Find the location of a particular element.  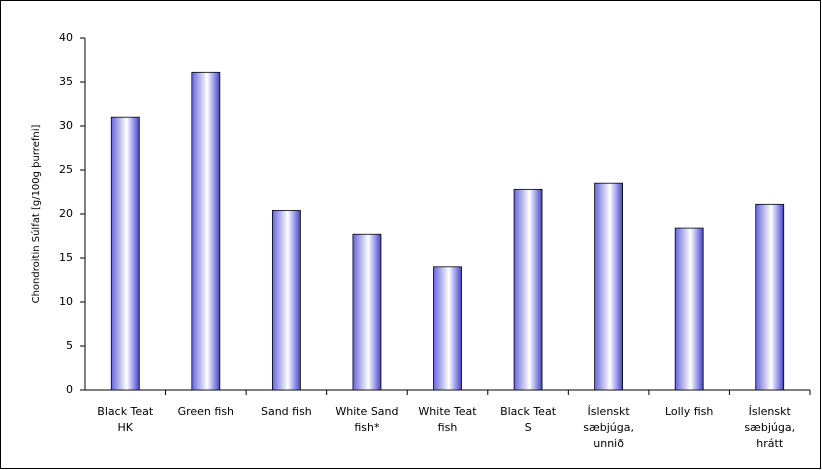

y-tick-label: 40 is located at coordinates (66, 37).